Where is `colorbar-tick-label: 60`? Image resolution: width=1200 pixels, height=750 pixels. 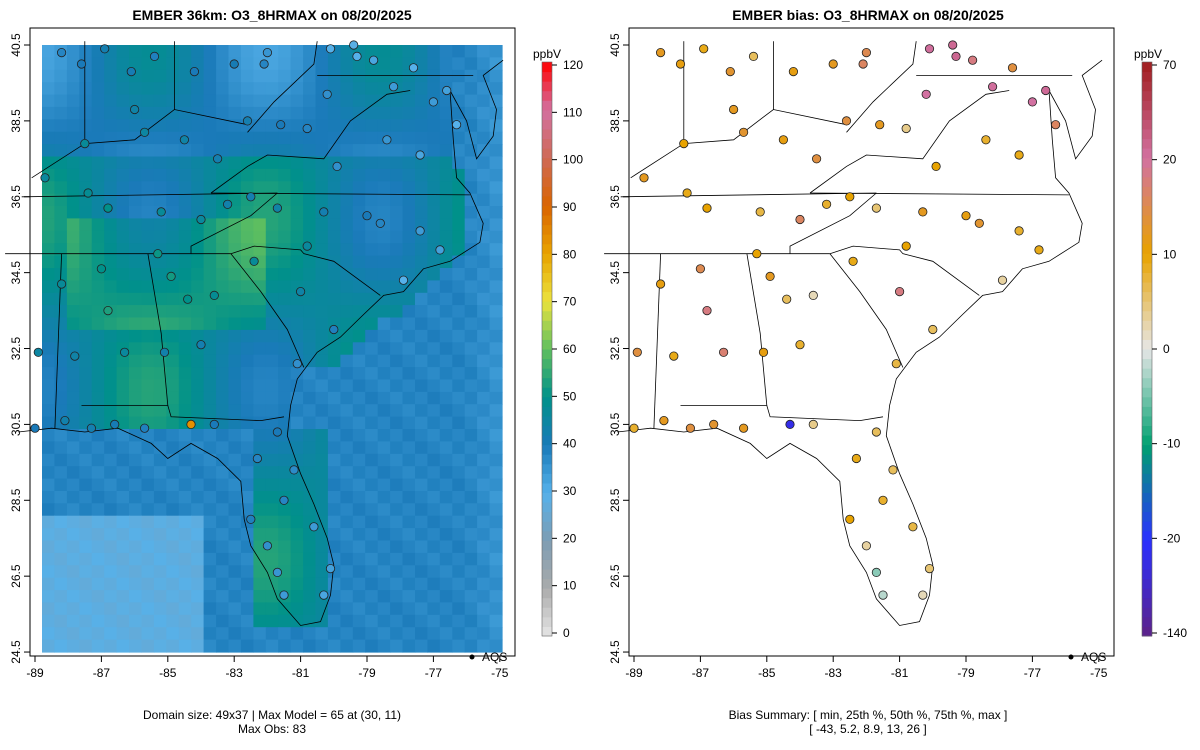 colorbar-tick-label: 60 is located at coordinates (570, 349).